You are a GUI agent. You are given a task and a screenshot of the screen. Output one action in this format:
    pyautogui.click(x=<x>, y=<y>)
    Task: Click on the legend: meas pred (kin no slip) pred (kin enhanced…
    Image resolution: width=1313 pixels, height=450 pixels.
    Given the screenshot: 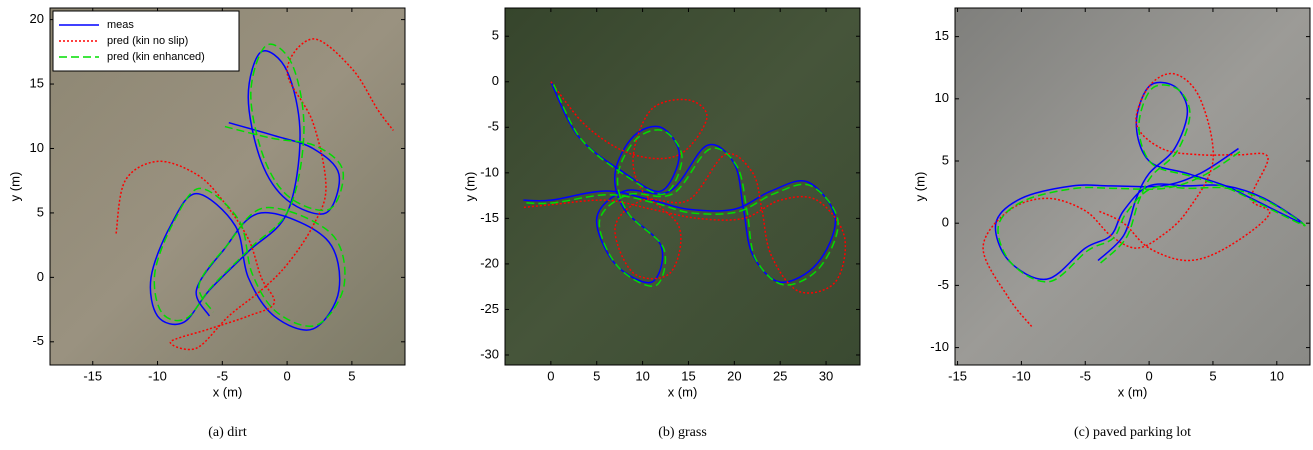 What is the action you would take?
    pyautogui.click(x=146, y=41)
    